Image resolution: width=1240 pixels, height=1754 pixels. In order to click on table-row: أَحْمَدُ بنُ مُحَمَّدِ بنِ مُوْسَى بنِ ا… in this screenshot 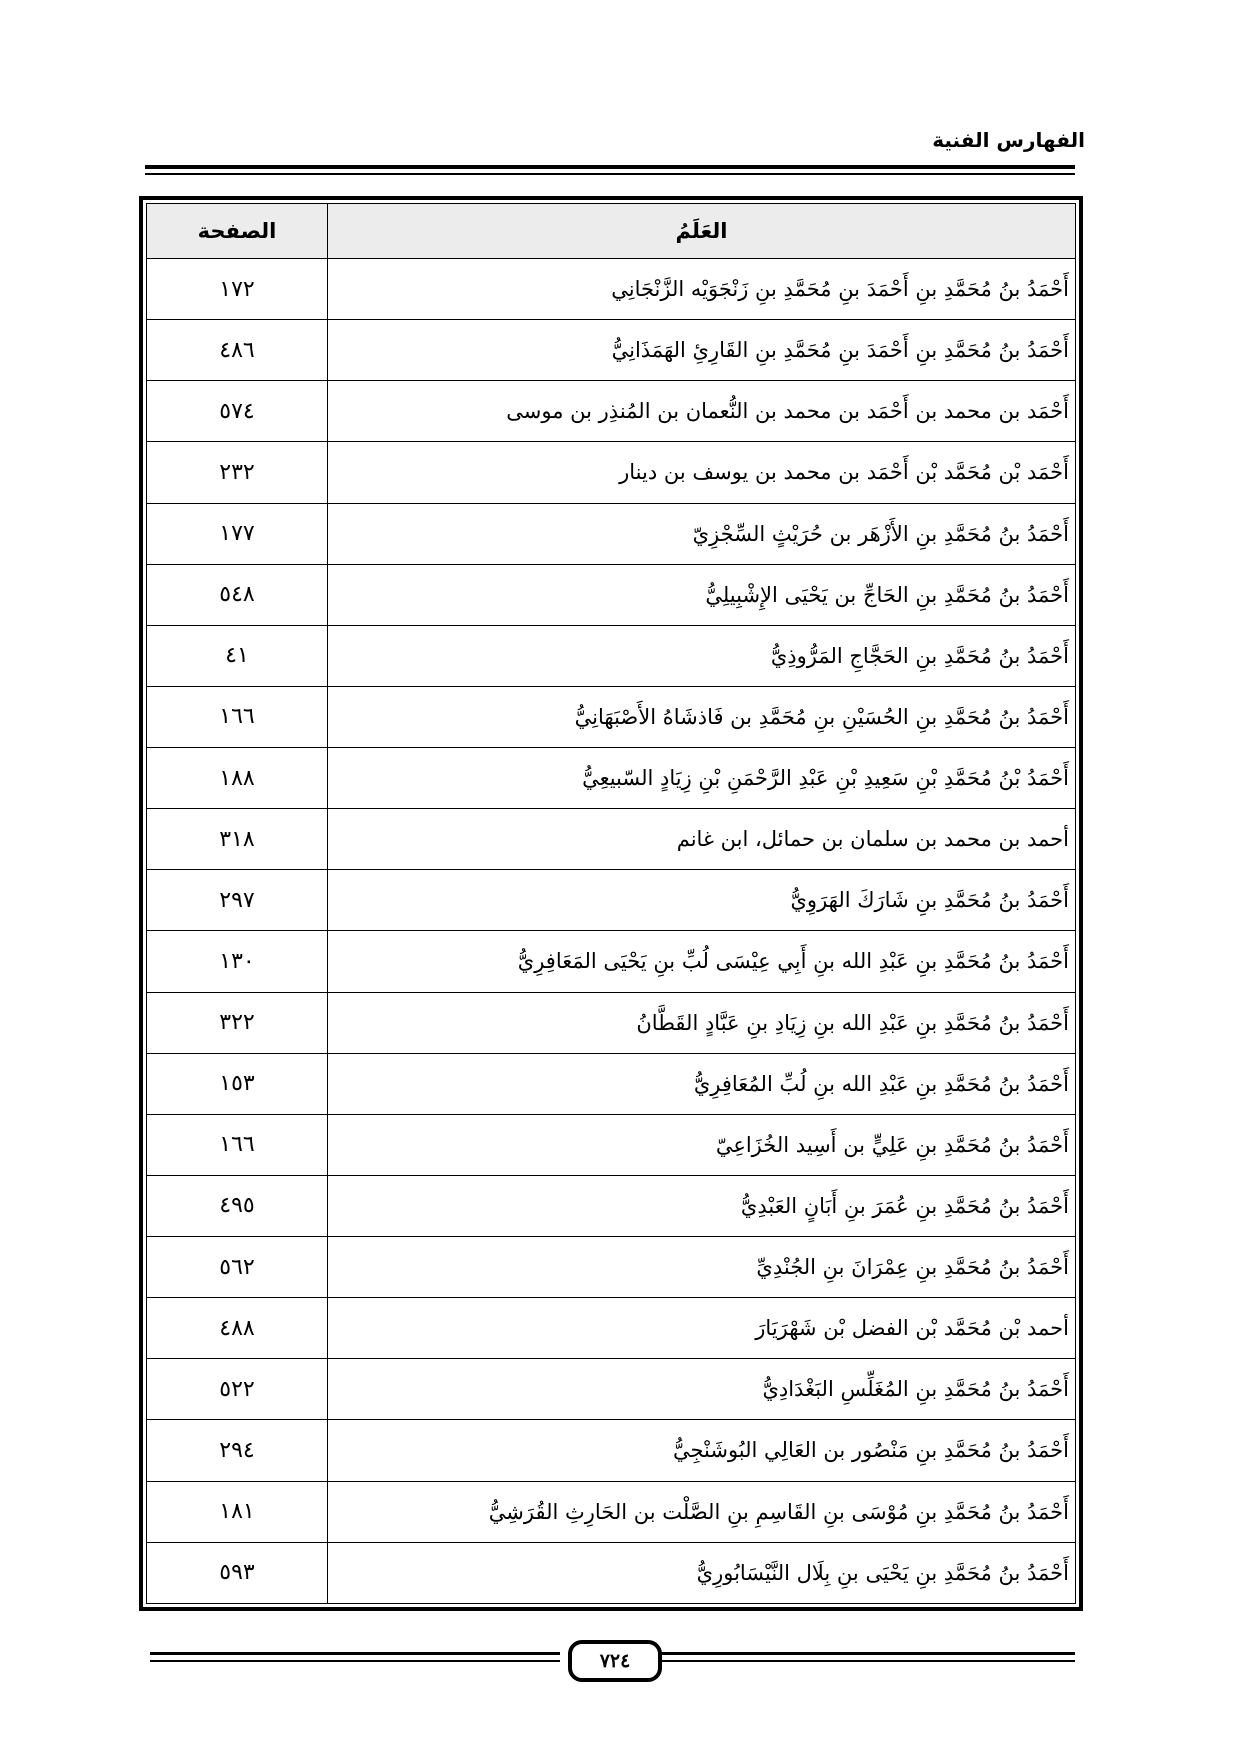, I will do `click(611, 1511)`.